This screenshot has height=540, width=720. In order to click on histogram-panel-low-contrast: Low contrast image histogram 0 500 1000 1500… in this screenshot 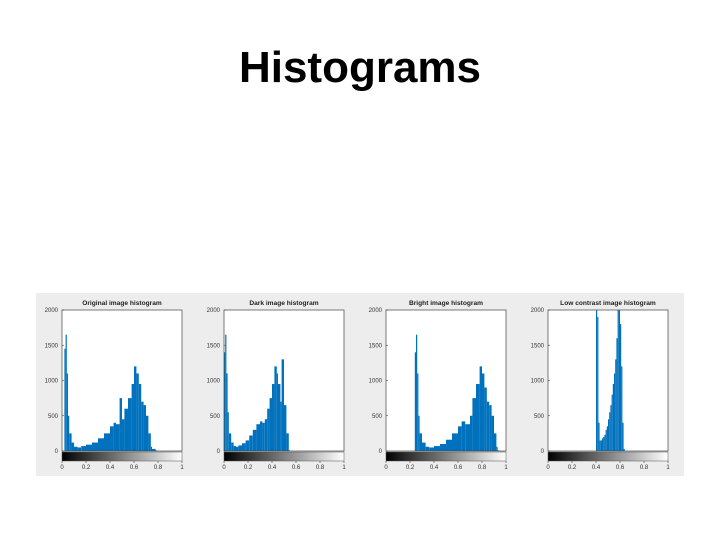, I will do `click(603, 384)`.